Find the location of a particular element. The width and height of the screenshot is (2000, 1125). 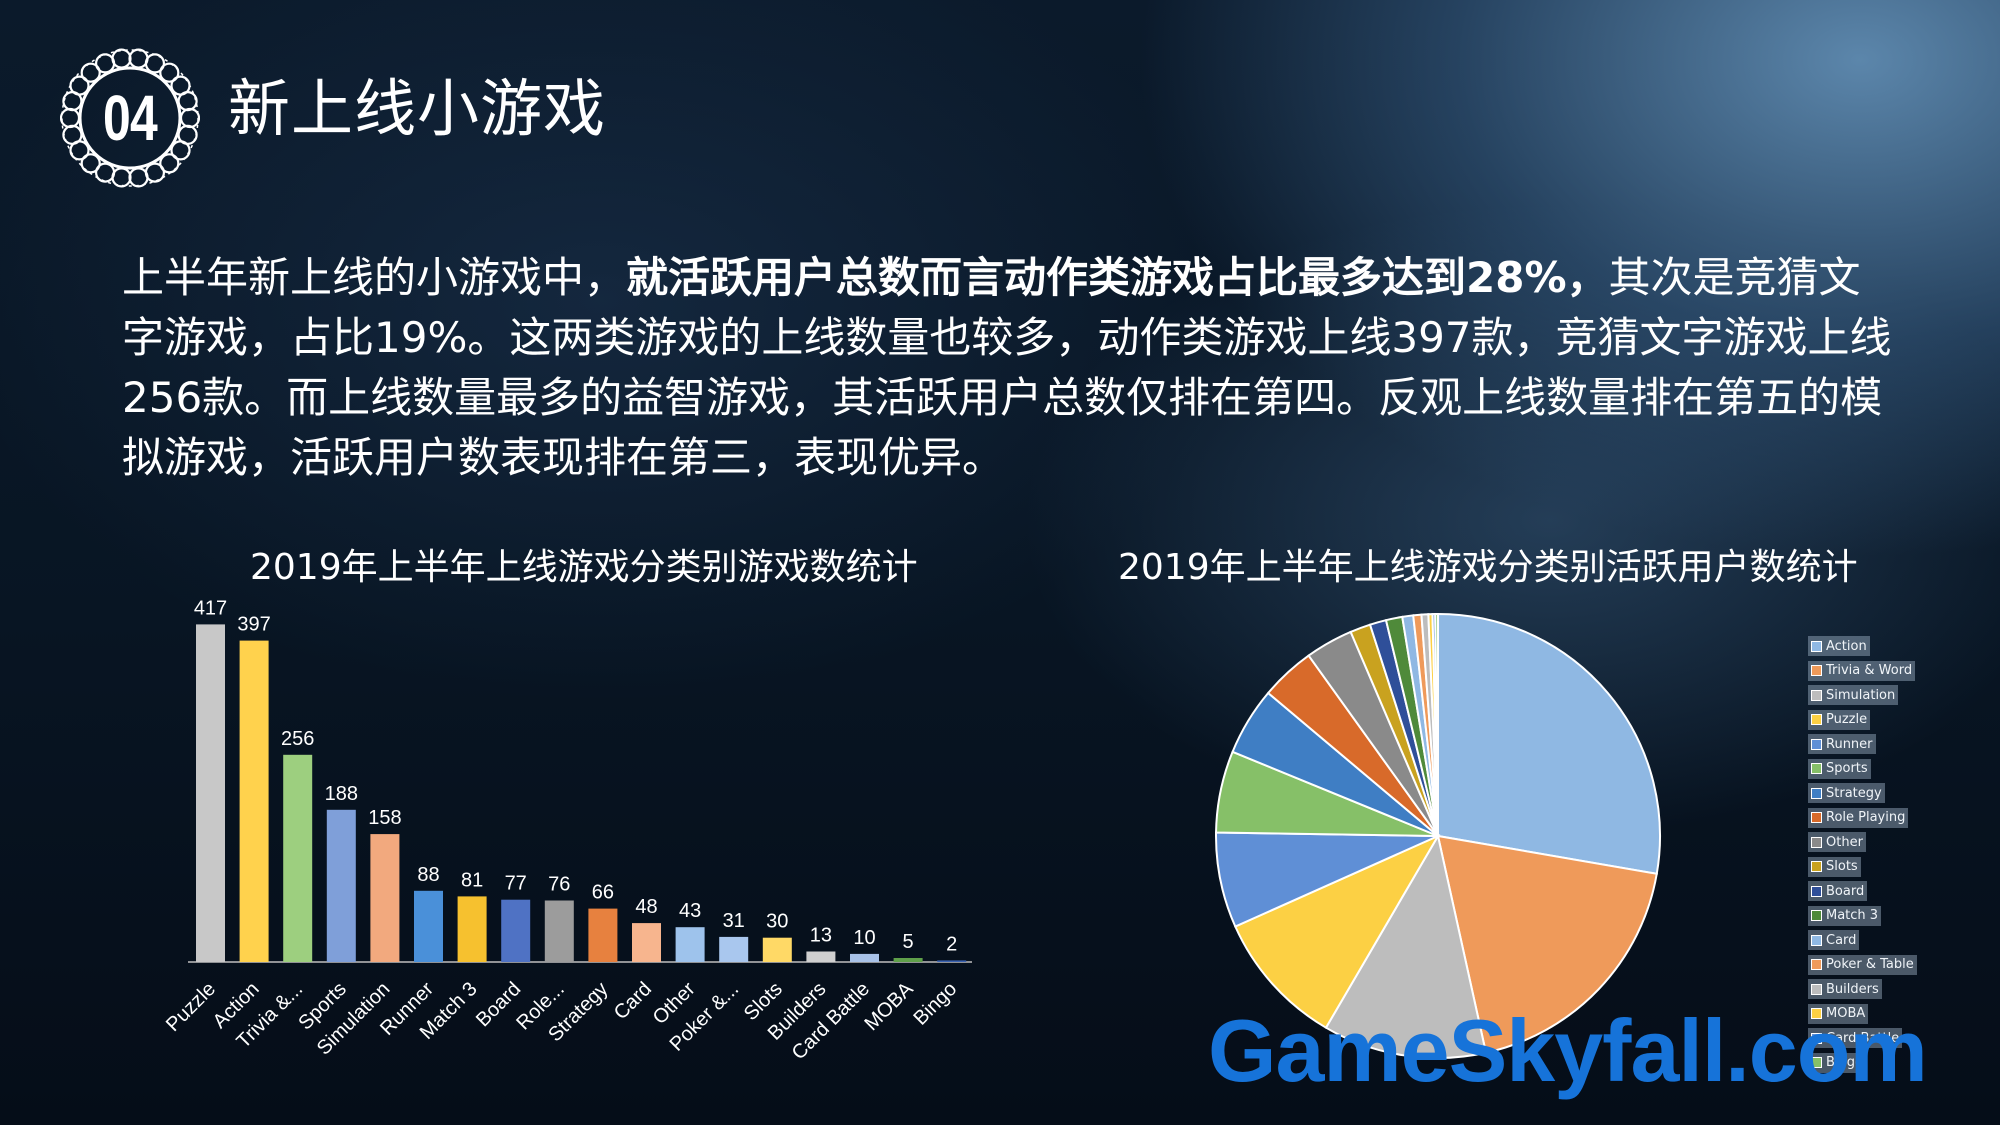

bar-value-label: 2 is located at coordinates (951, 944).